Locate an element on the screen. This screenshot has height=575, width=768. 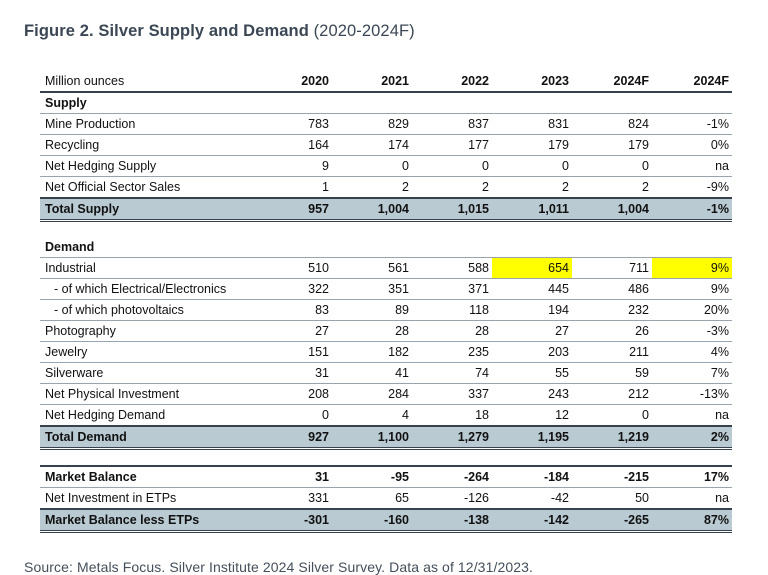
value-cell: 1,011 is located at coordinates (532, 209).